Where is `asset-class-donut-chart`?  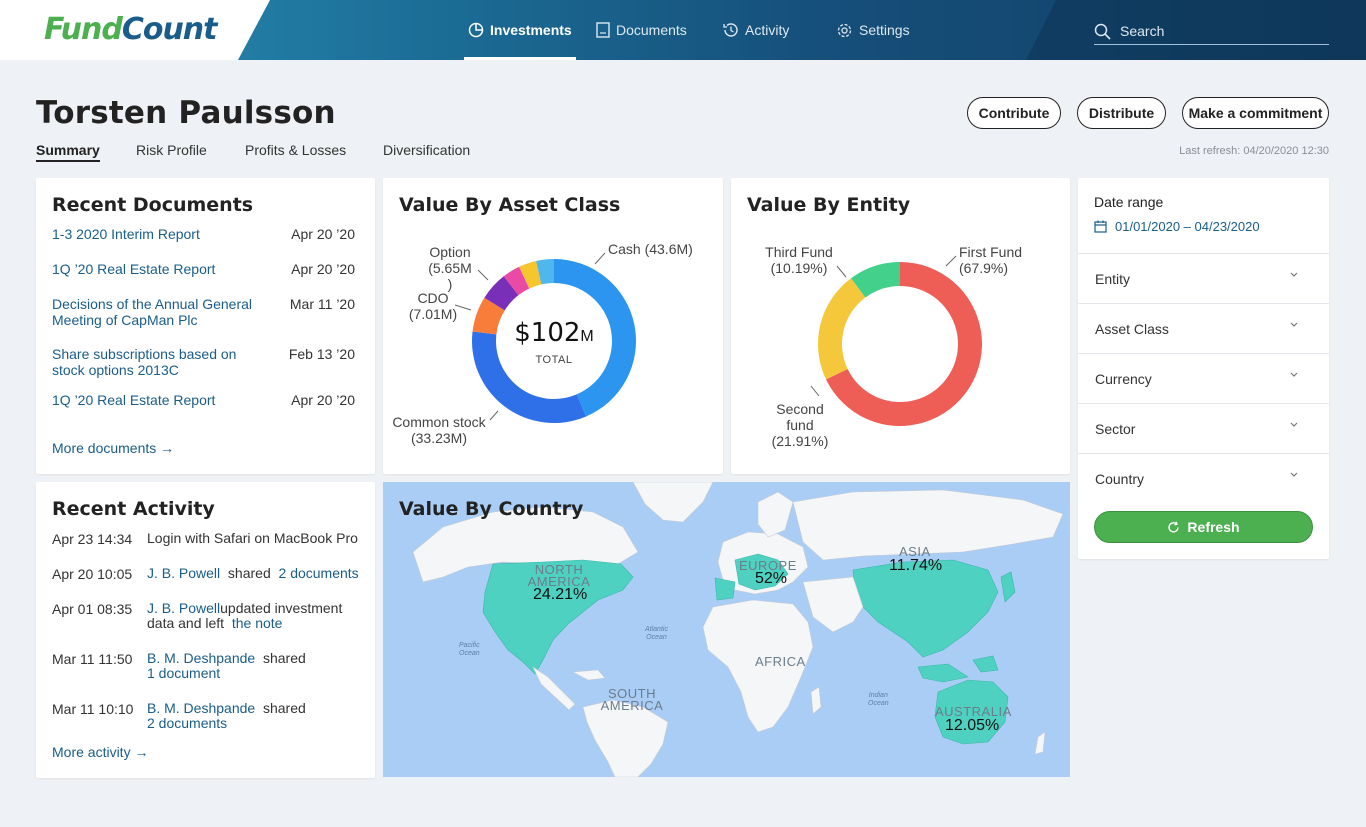 asset-class-donut-chart is located at coordinates (545, 337).